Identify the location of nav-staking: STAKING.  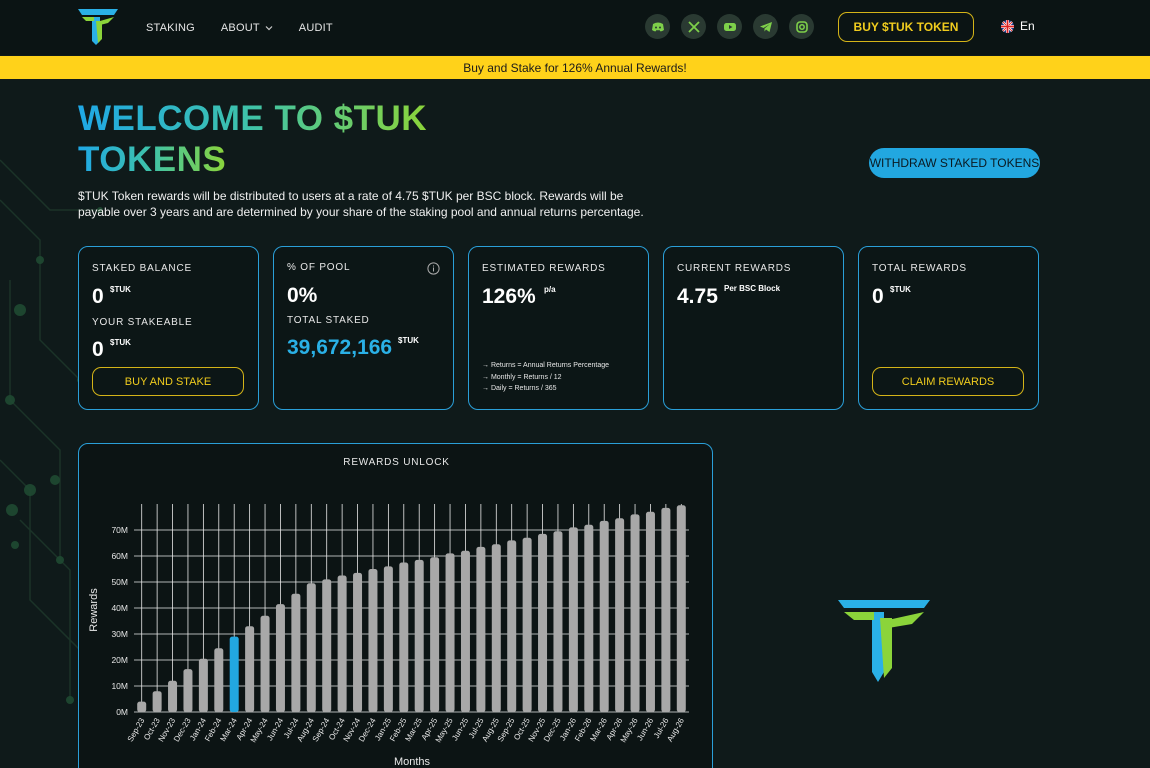
(170, 28).